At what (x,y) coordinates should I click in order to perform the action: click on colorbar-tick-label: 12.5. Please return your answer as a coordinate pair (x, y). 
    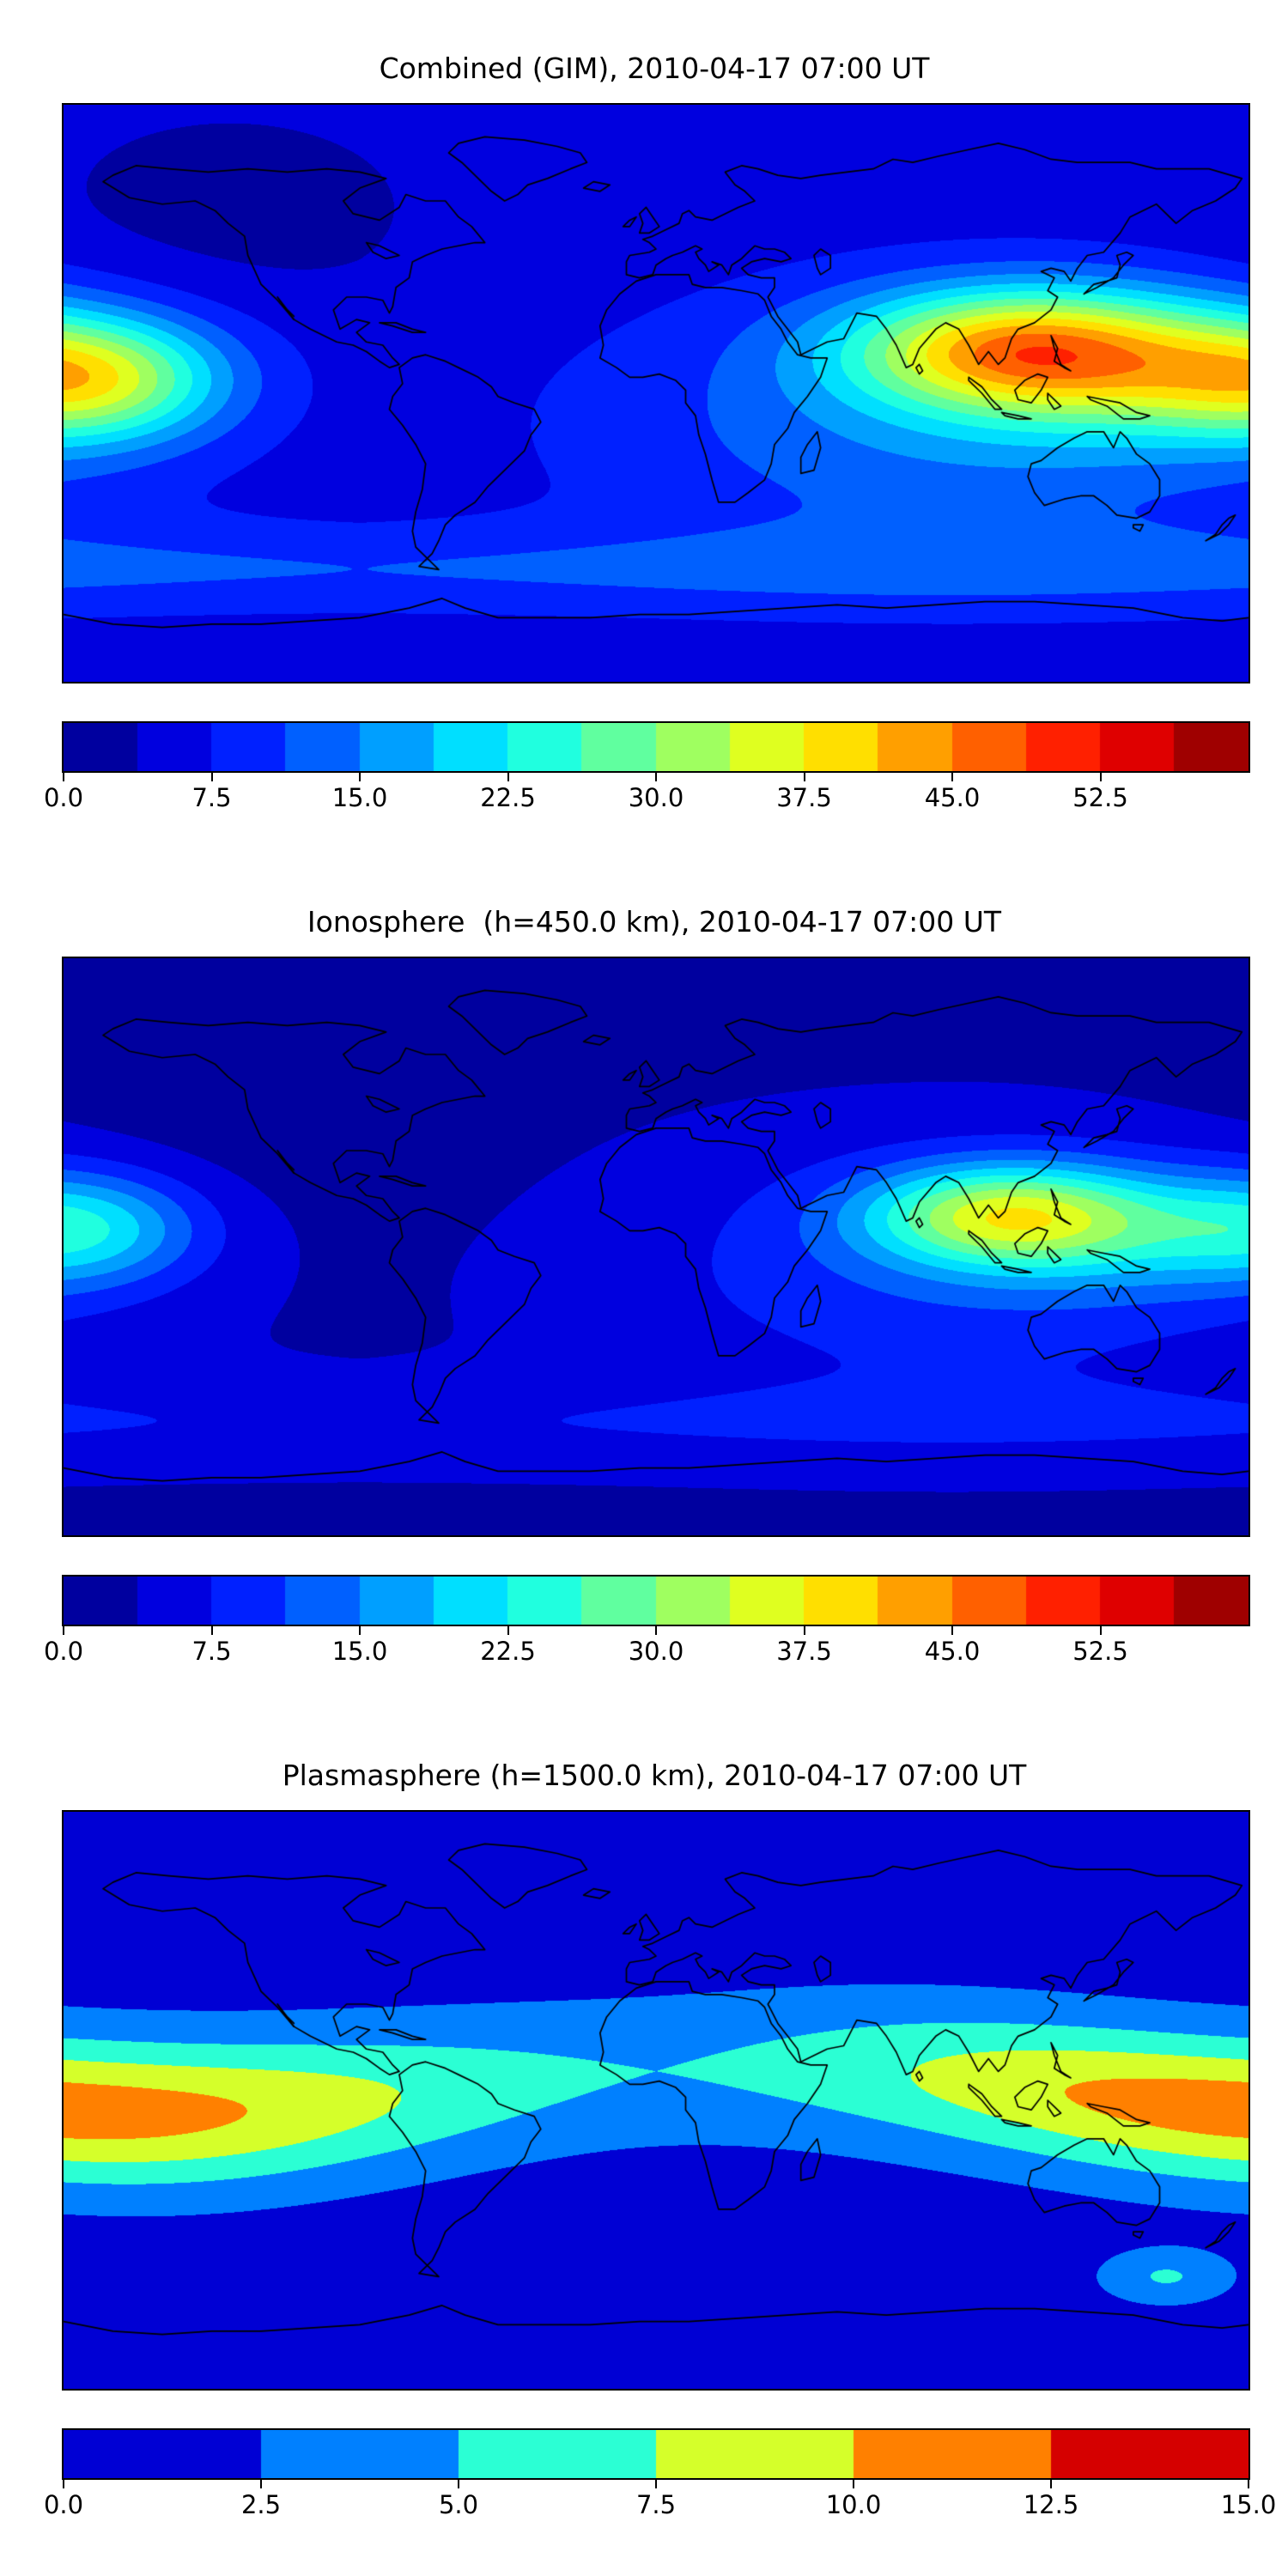
    Looking at the image, I should click on (1051, 2504).